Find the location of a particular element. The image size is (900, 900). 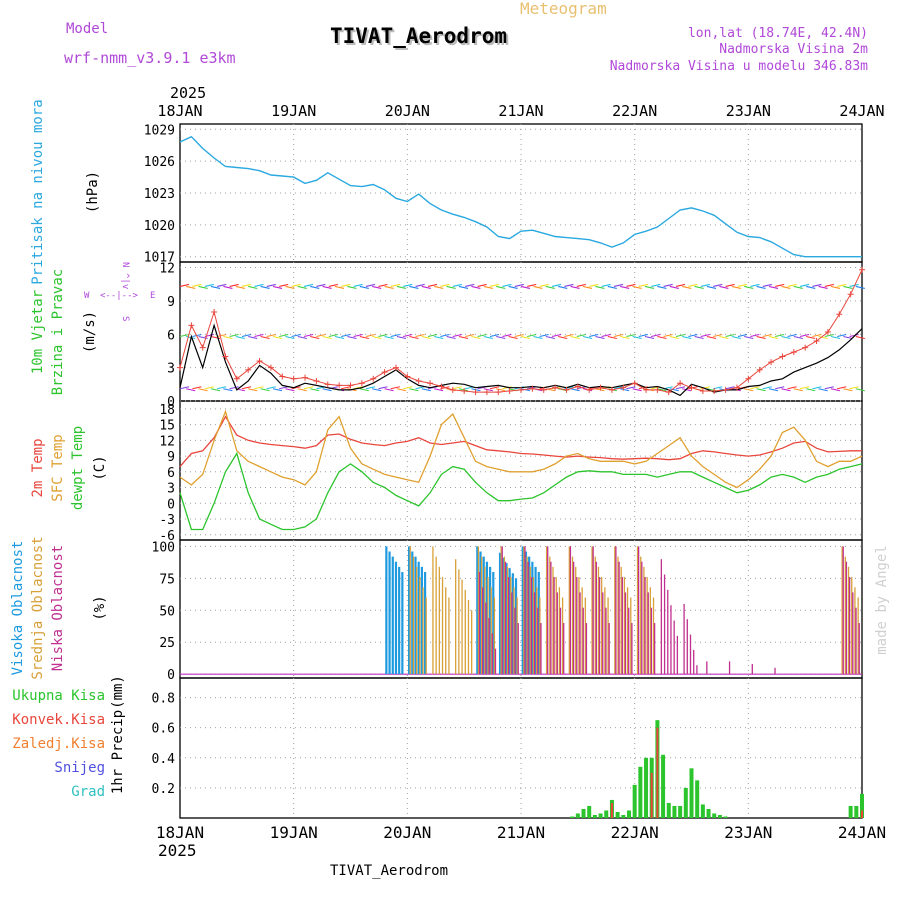

page-title: TIVAT_Aerodrom is located at coordinates (418, 36).